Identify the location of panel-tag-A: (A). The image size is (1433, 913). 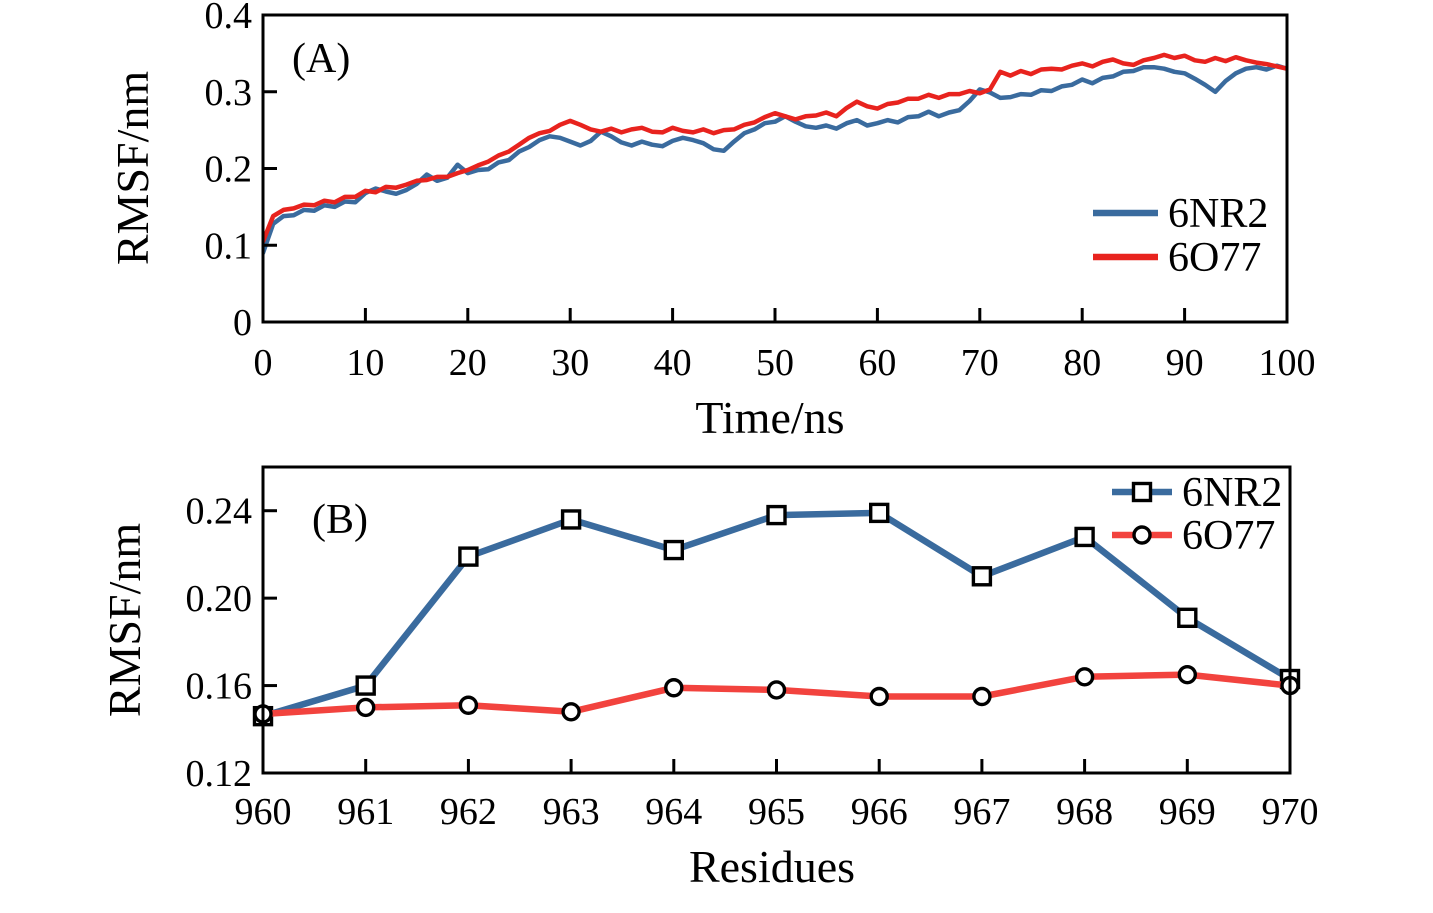
(321, 59).